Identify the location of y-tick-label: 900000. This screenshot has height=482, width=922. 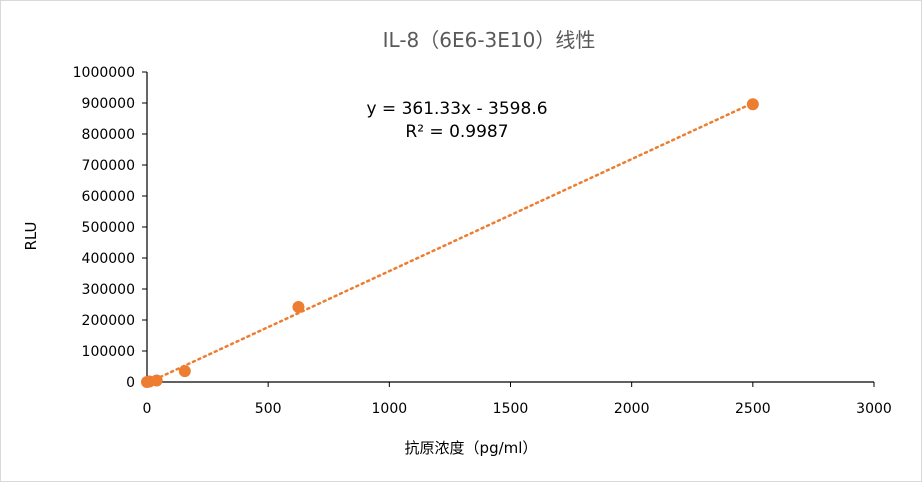
(108, 104).